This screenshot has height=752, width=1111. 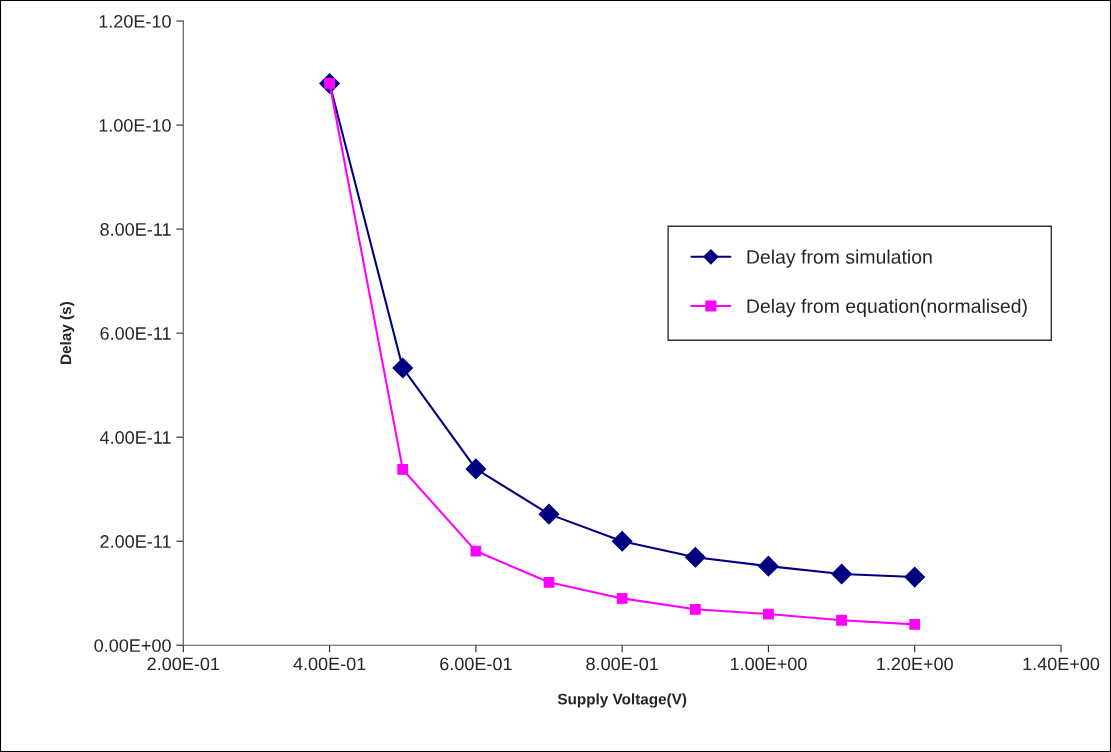 What do you see at coordinates (329, 664) in the screenshot?
I see `x-tick-label: 4.00E-01` at bounding box center [329, 664].